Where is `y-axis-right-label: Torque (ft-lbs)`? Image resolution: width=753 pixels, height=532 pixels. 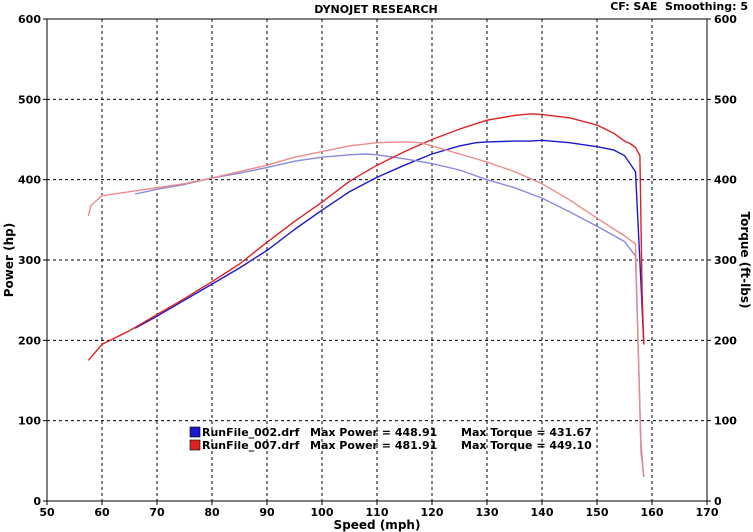 y-axis-right-label: Torque (ft-lbs) is located at coordinates (745, 260).